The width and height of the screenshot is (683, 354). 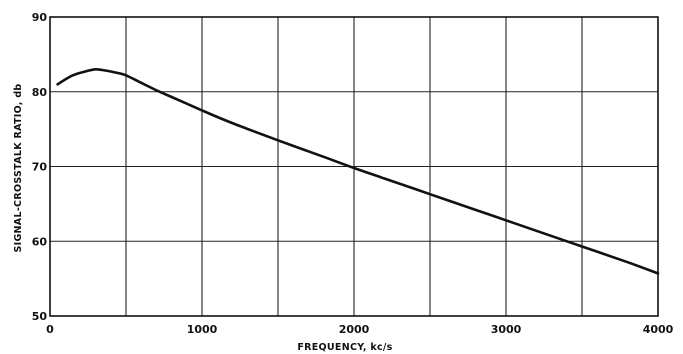 What do you see at coordinates (40, 17) in the screenshot?
I see `y-tick-label: 90` at bounding box center [40, 17].